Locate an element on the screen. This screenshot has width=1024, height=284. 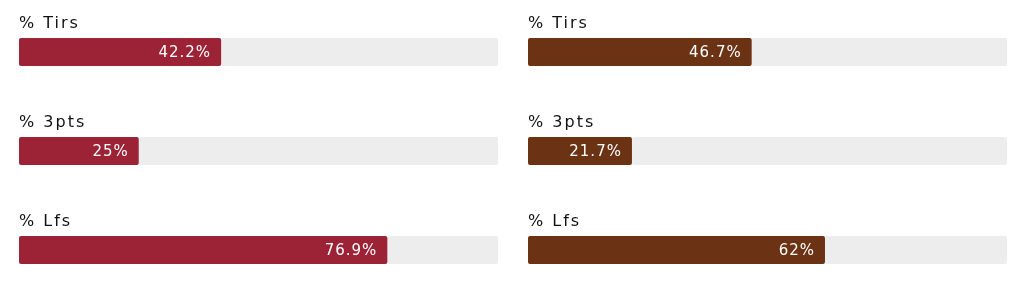
data-label: 21.7% is located at coordinates (595, 151).